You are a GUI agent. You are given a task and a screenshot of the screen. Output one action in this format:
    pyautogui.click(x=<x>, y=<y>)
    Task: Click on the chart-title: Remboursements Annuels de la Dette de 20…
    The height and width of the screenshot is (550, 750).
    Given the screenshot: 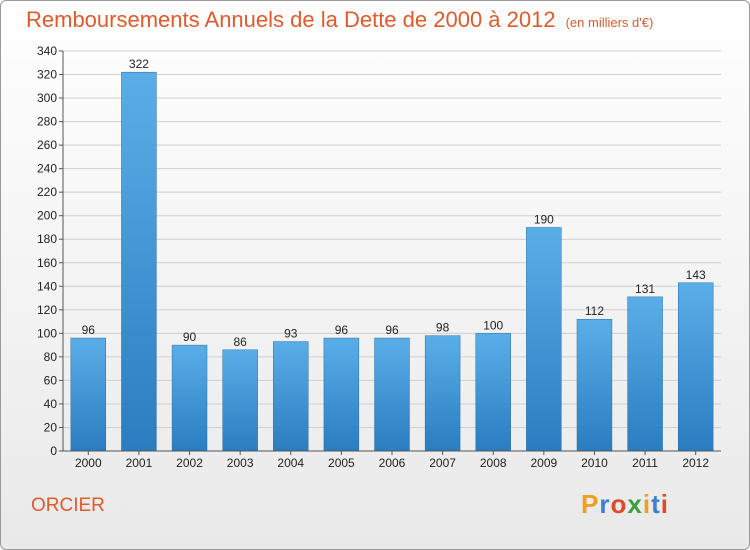 What is the action you would take?
    pyautogui.click(x=339, y=20)
    